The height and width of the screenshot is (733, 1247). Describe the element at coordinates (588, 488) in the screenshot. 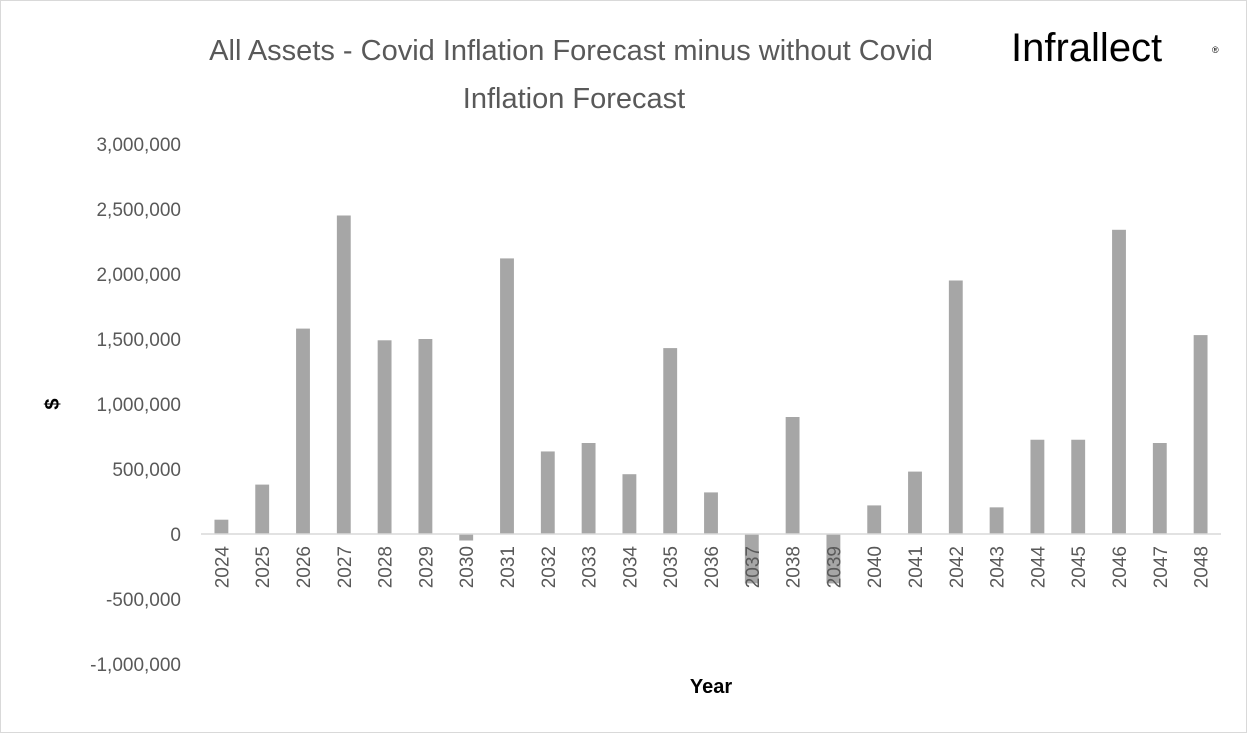

I see `bar-2033` at that location.